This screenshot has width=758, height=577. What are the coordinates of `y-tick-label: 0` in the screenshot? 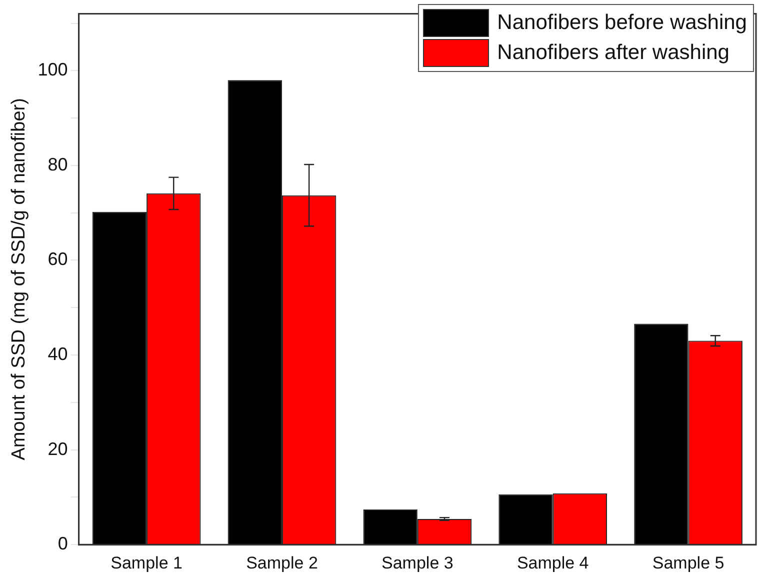 It's located at (63, 544).